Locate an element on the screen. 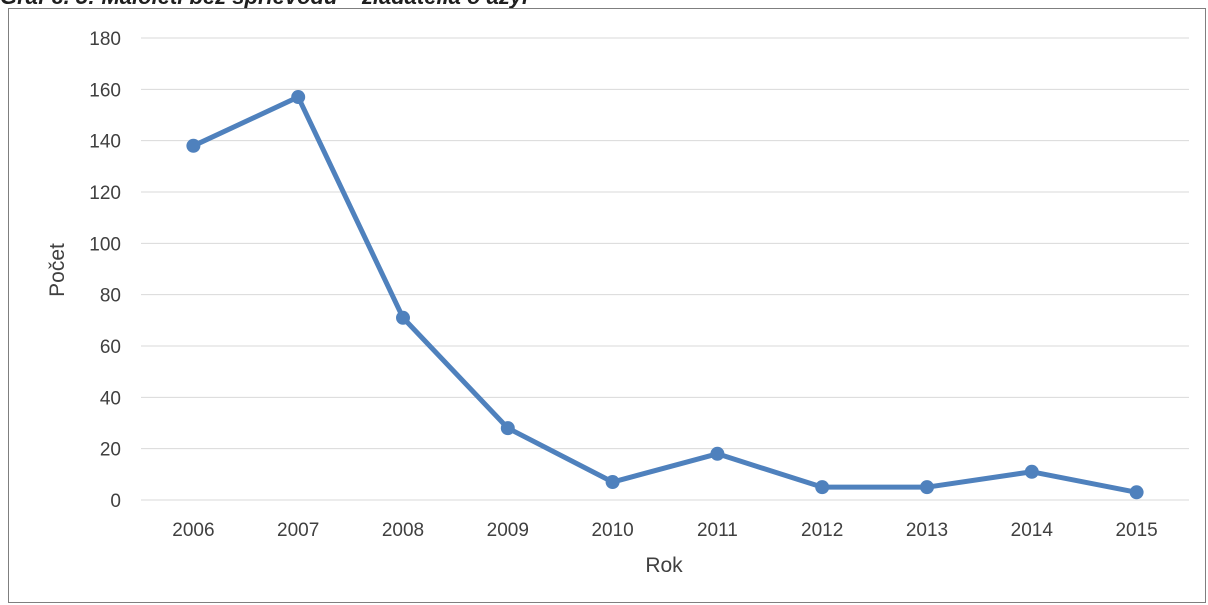  y-tick-label: 120 is located at coordinates (105, 193).